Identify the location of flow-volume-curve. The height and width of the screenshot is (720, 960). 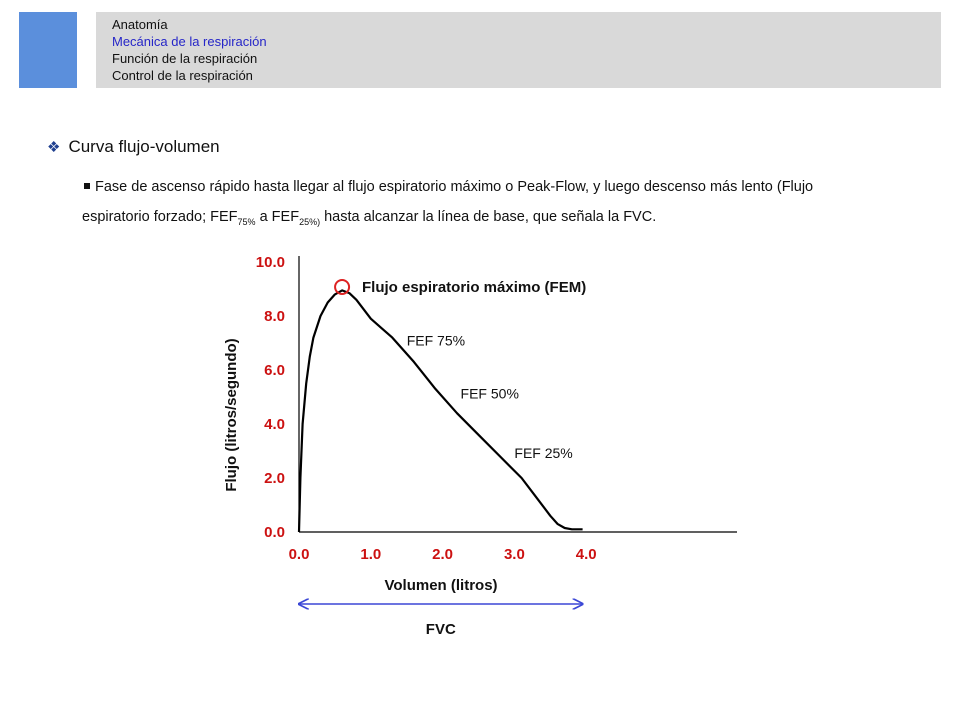
(440, 411).